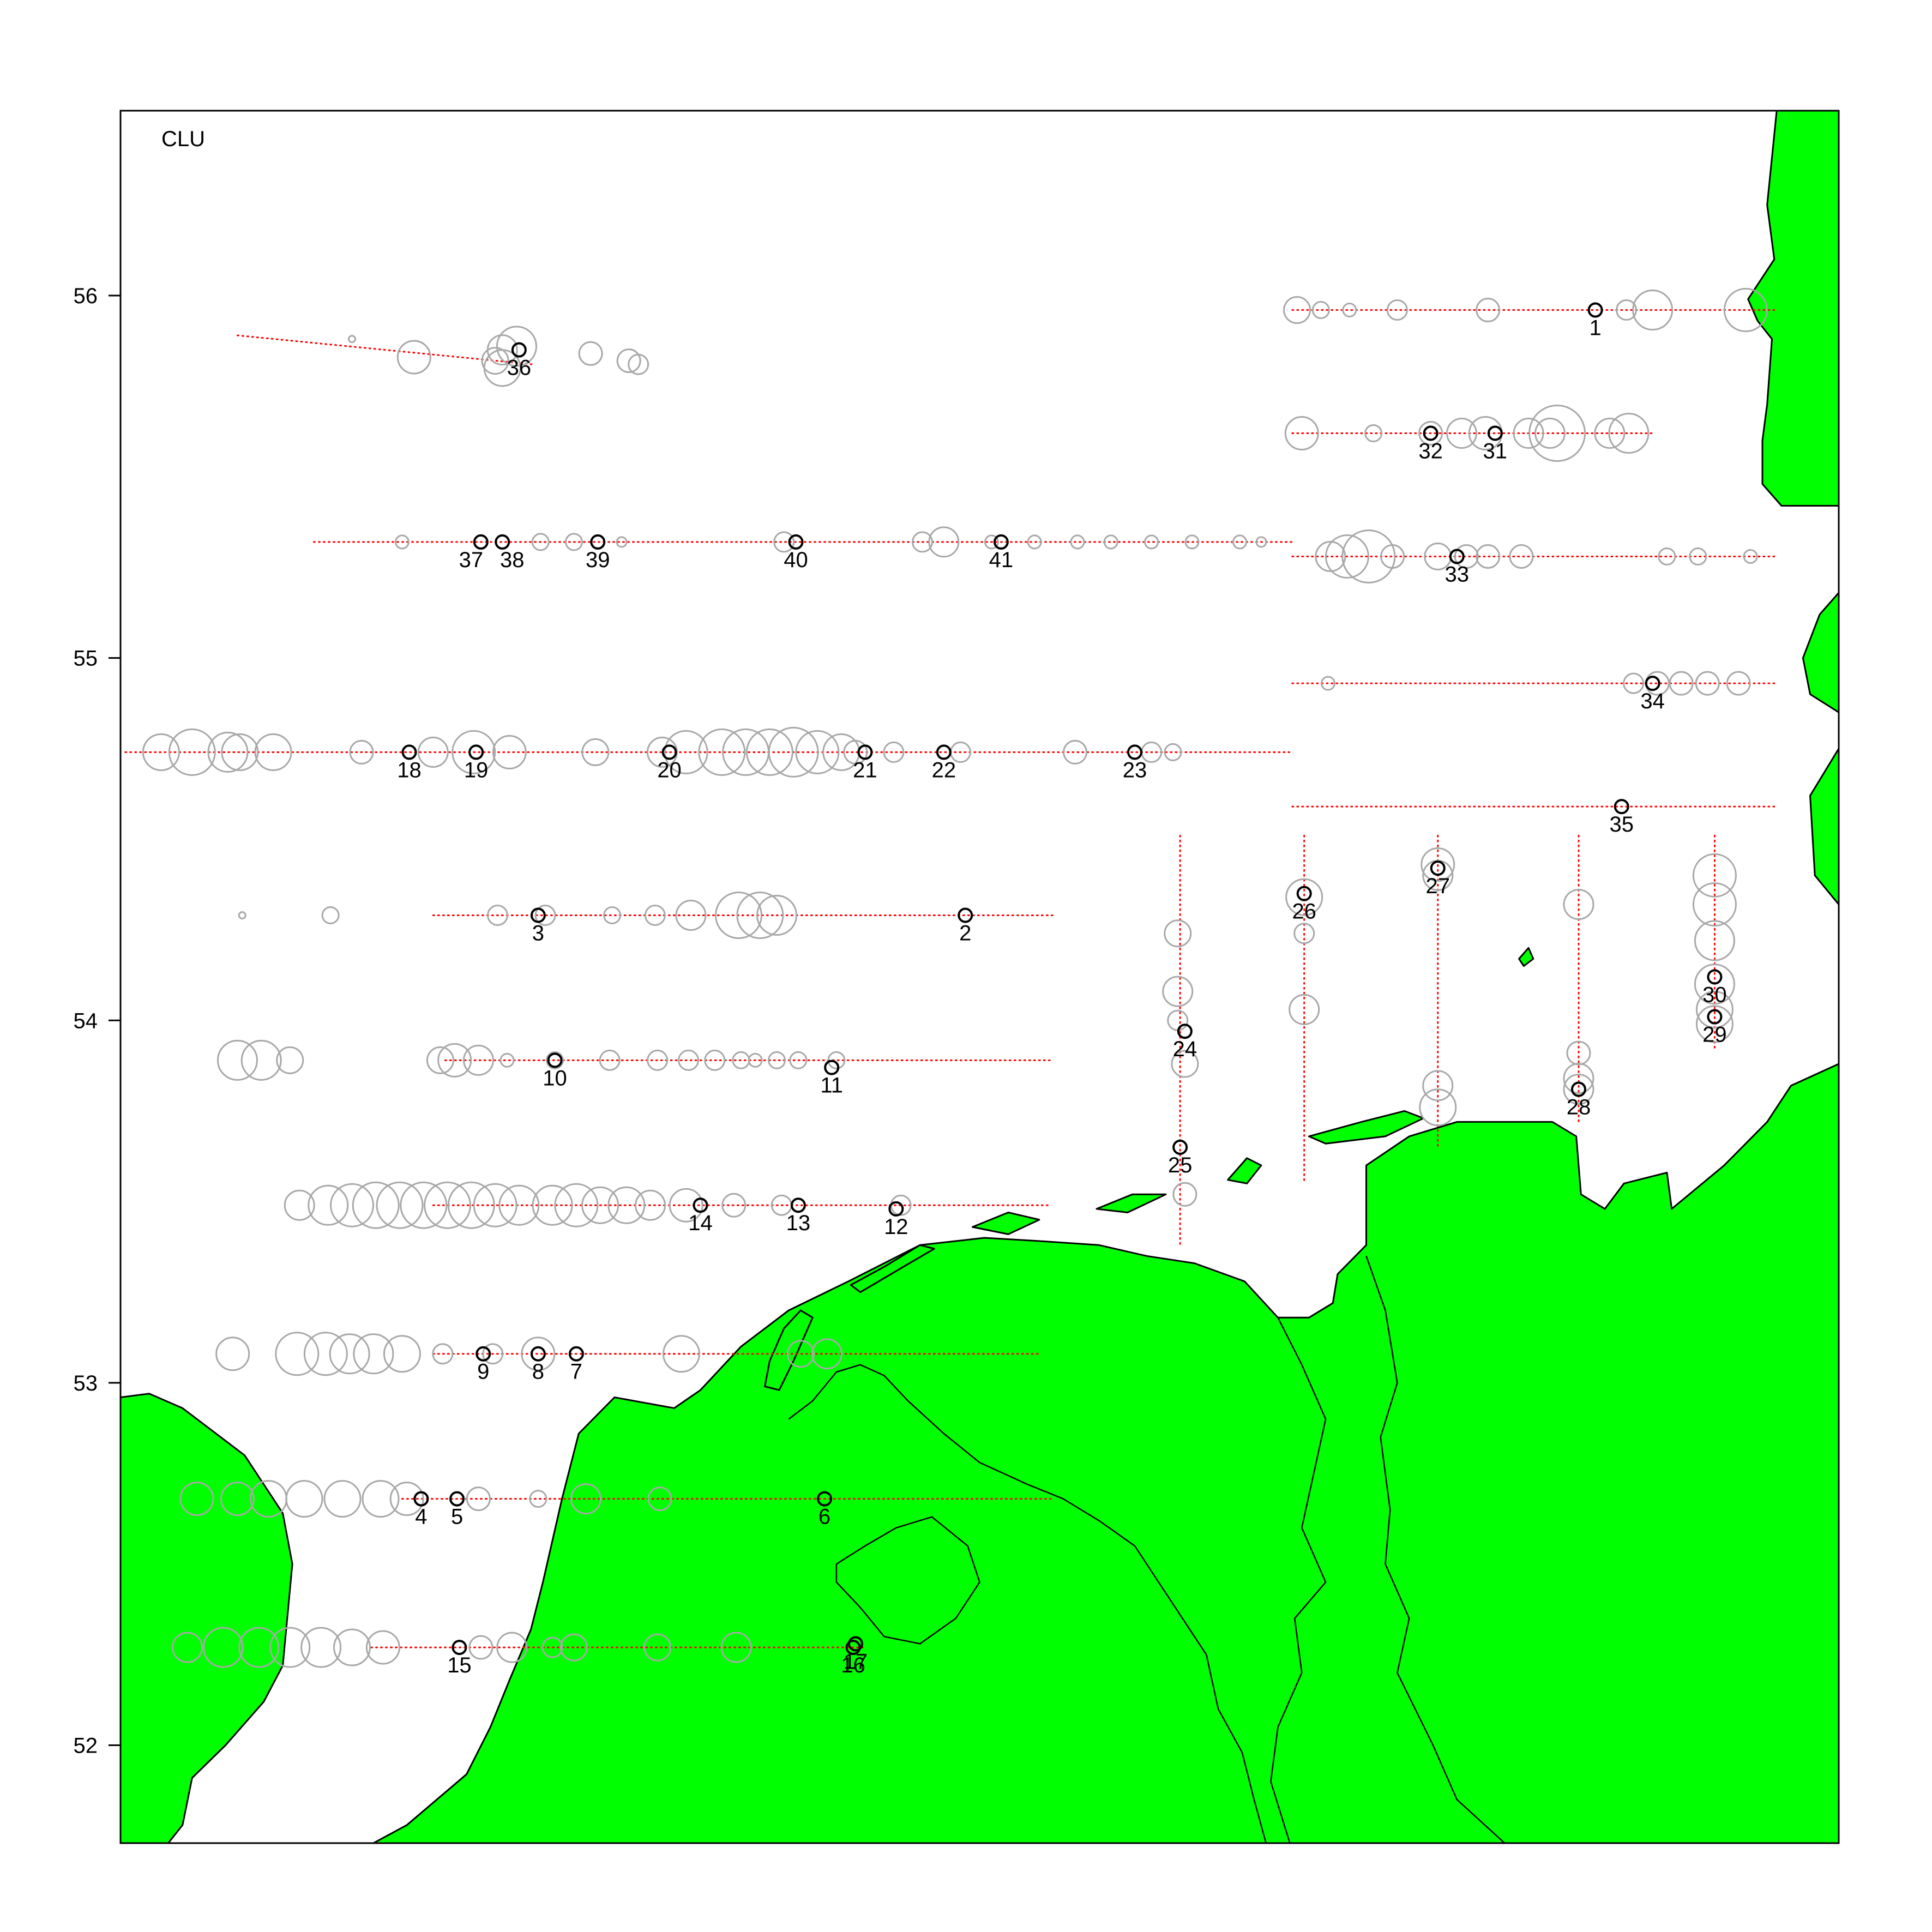 This screenshot has width=1932, height=1932. What do you see at coordinates (421, 1517) in the screenshot?
I see `station-label-4: 4` at bounding box center [421, 1517].